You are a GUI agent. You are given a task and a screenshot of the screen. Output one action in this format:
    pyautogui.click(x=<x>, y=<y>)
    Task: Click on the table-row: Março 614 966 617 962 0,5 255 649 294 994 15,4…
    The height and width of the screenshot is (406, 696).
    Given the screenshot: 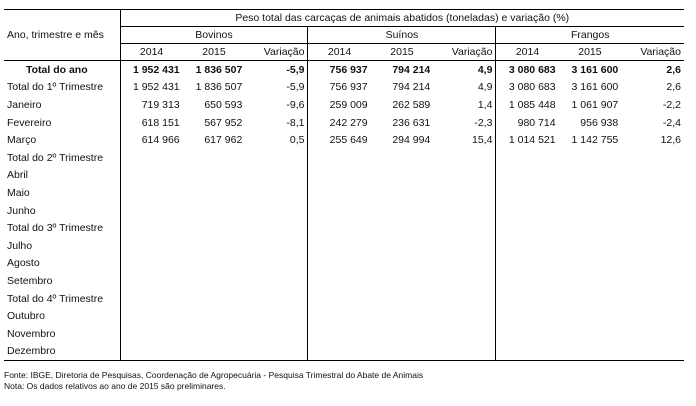 What is the action you would take?
    pyautogui.click(x=344, y=140)
    